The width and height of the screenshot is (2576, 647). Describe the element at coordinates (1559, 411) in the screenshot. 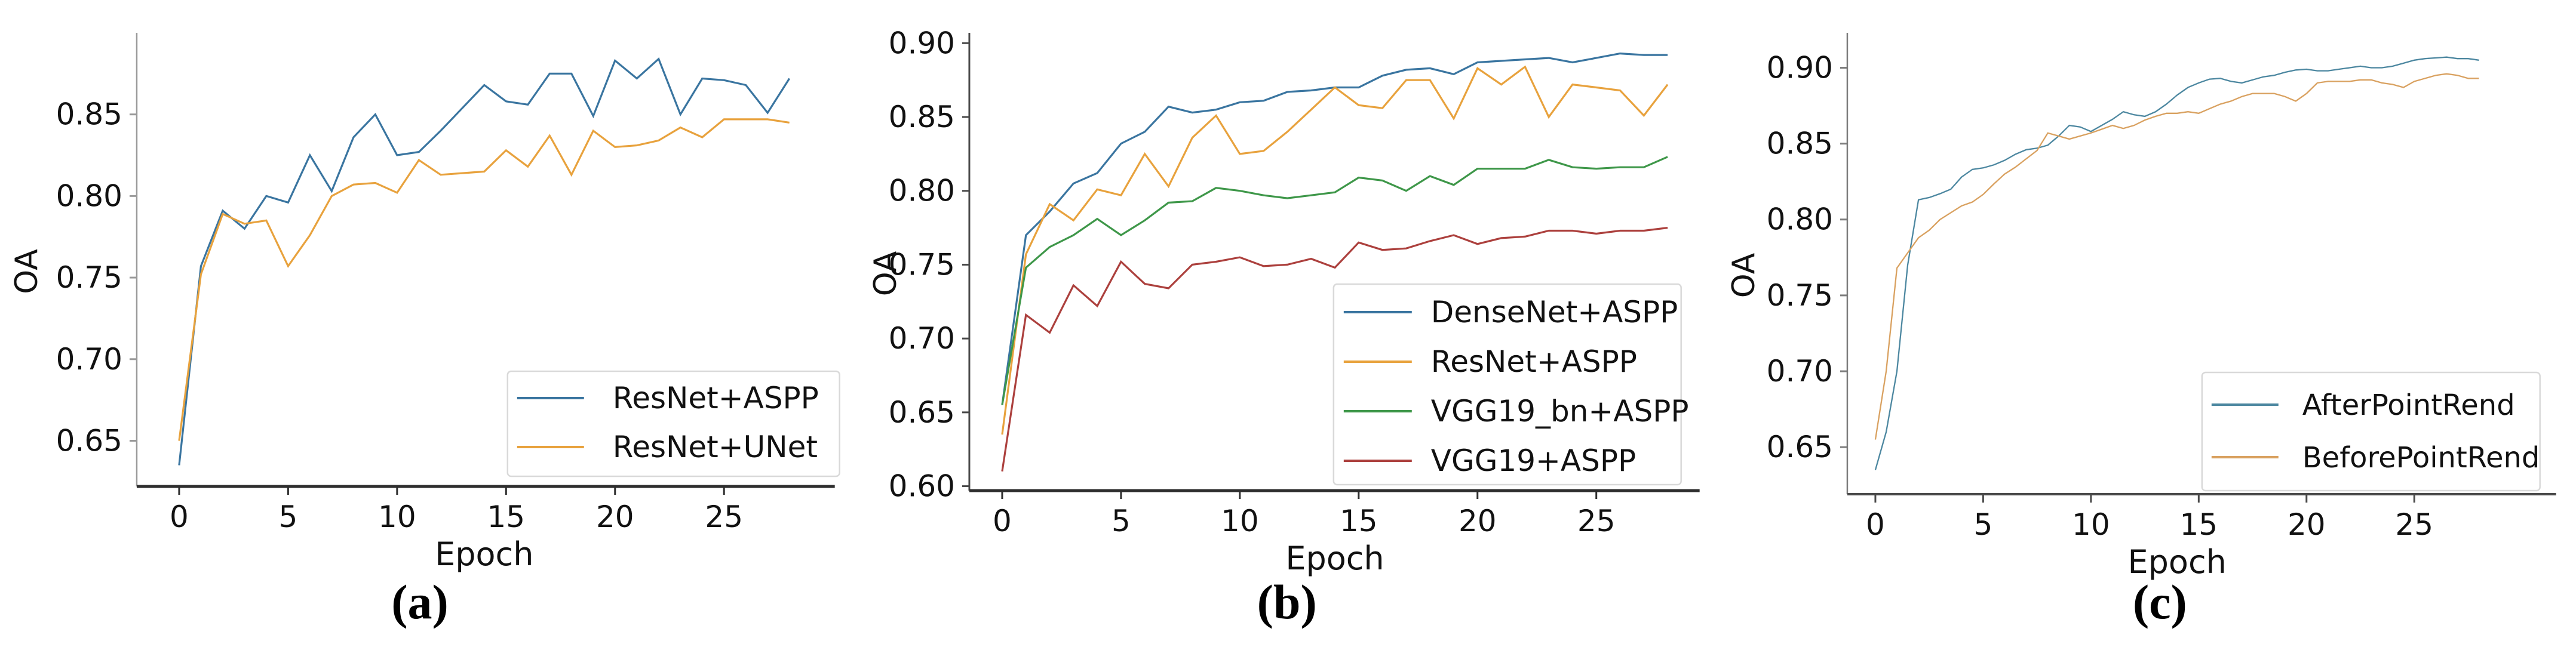

I see `legend-label: VGG19_bn+ASPP` at that location.